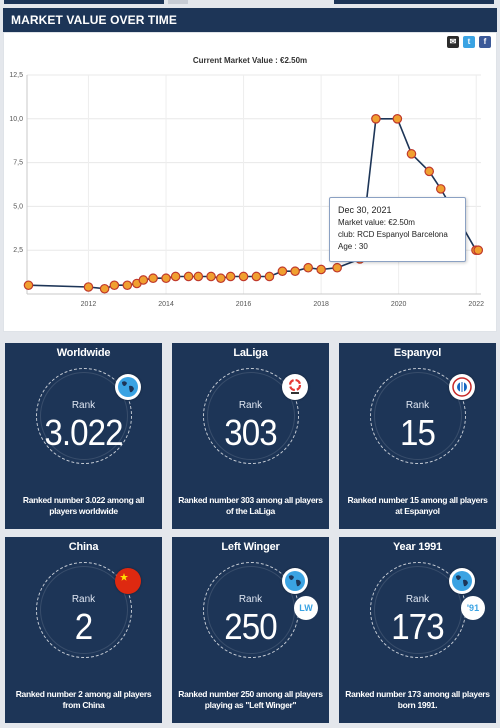  Describe the element at coordinates (18, 250) in the screenshot. I see `y-tick-label: 2,5` at that location.